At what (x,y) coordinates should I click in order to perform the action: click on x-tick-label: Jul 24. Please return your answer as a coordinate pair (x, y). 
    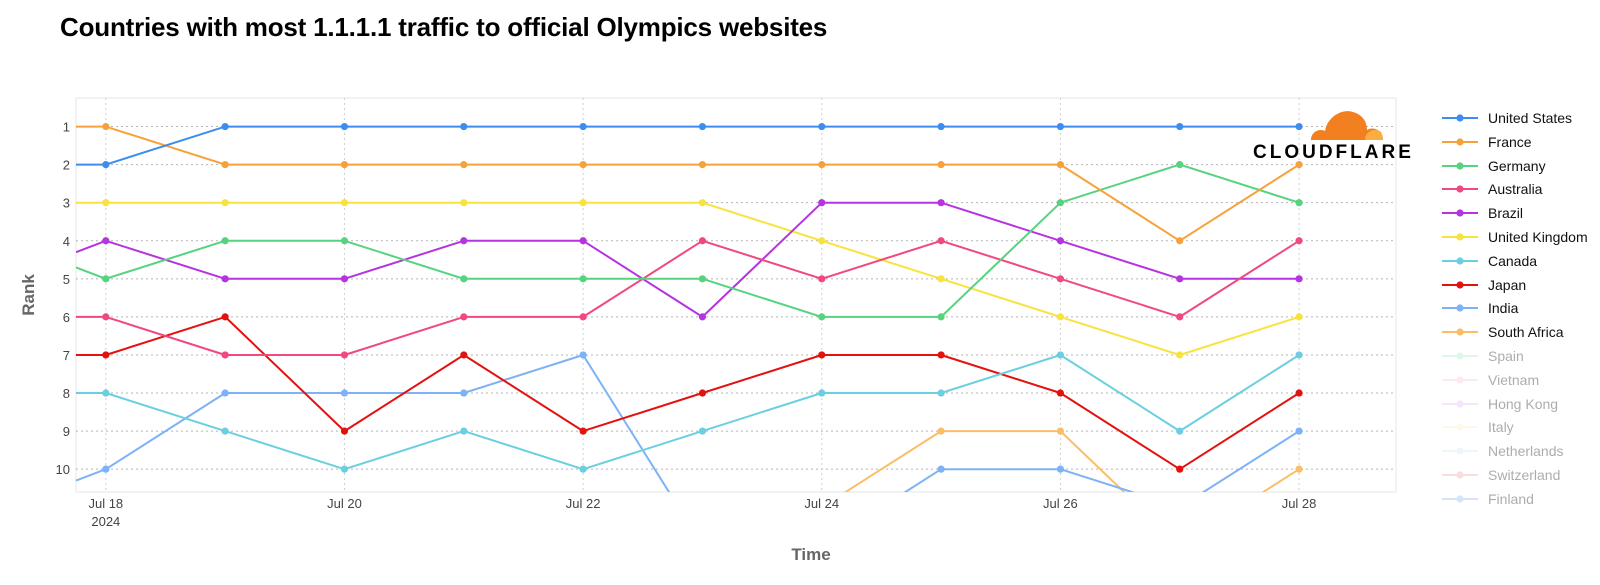
    Looking at the image, I should click on (821, 503).